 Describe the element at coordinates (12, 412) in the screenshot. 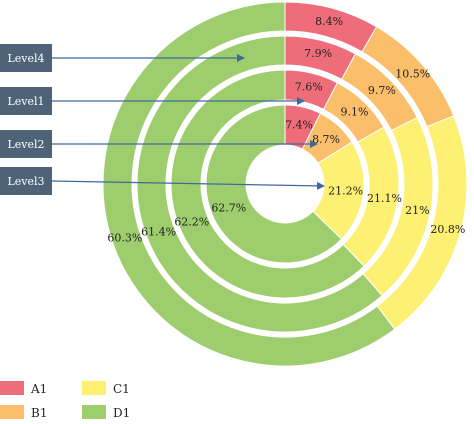

I see `legend-swatch-b1` at that location.